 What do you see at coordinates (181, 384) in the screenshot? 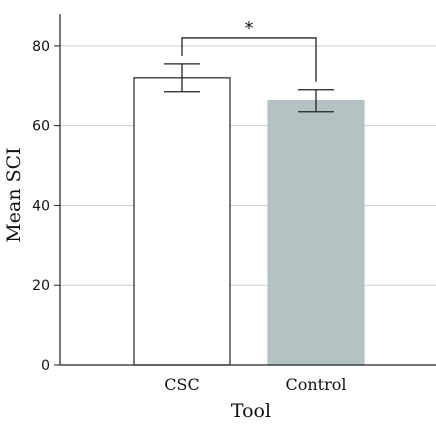
I see `x-tick-label: CSC` at bounding box center [181, 384].